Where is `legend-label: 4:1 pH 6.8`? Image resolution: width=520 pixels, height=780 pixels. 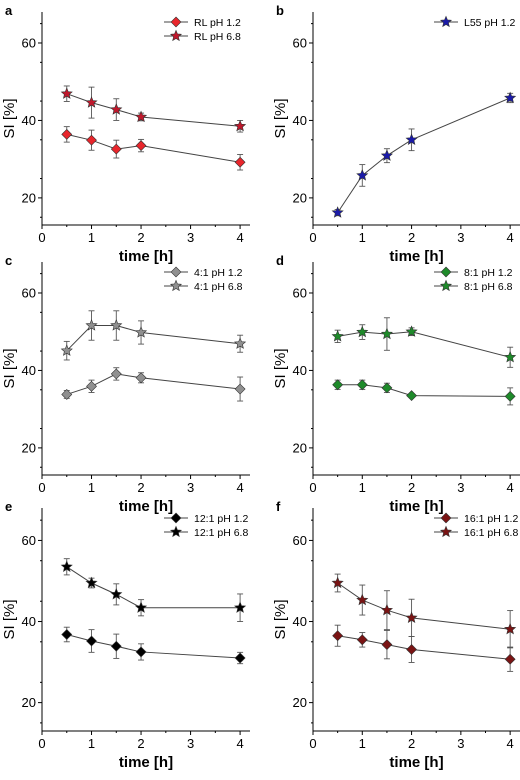
legend-label: 4:1 pH 6.8 is located at coordinates (218, 287).